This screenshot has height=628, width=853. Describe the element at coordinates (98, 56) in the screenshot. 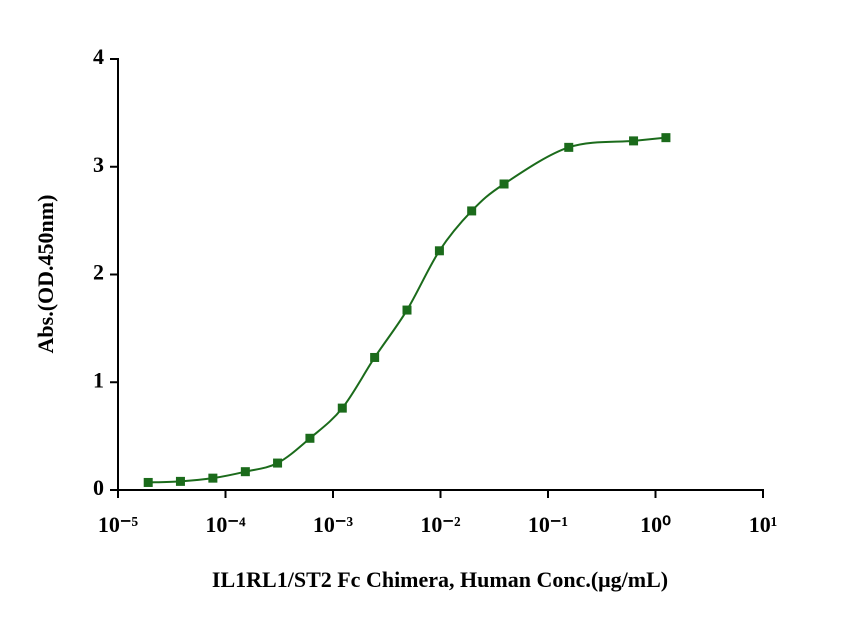

I see `y-tick-label: 4` at that location.